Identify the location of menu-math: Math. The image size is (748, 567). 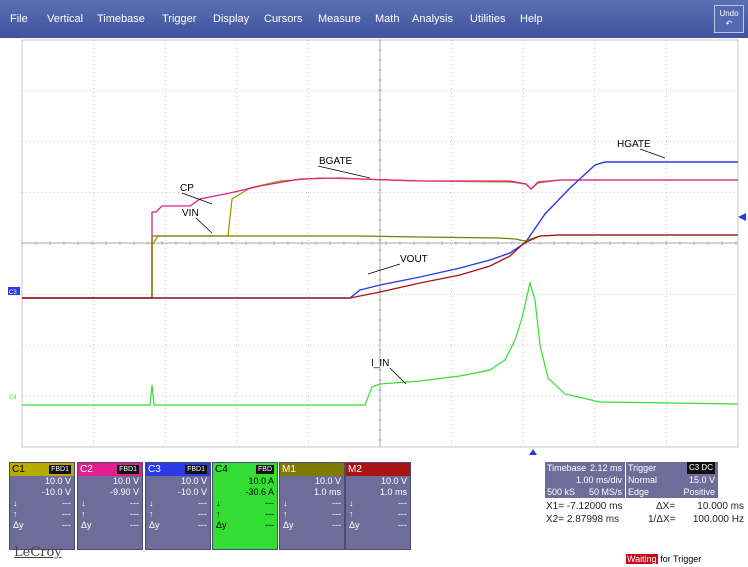
(387, 19).